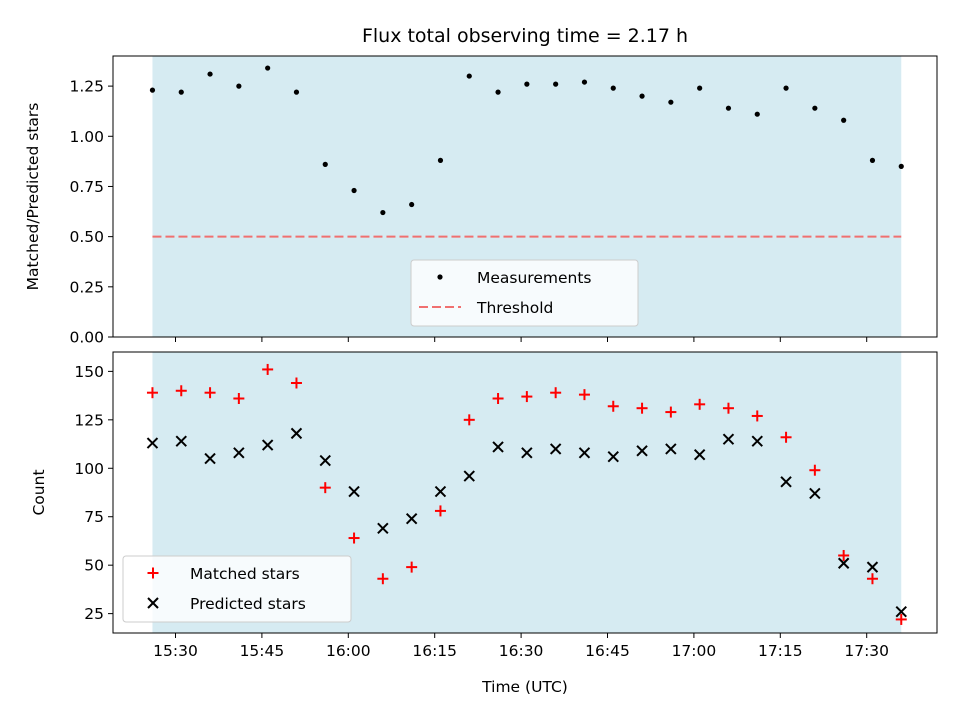 The height and width of the screenshot is (720, 960). I want to click on y-tick-label: 50, so click(94, 566).